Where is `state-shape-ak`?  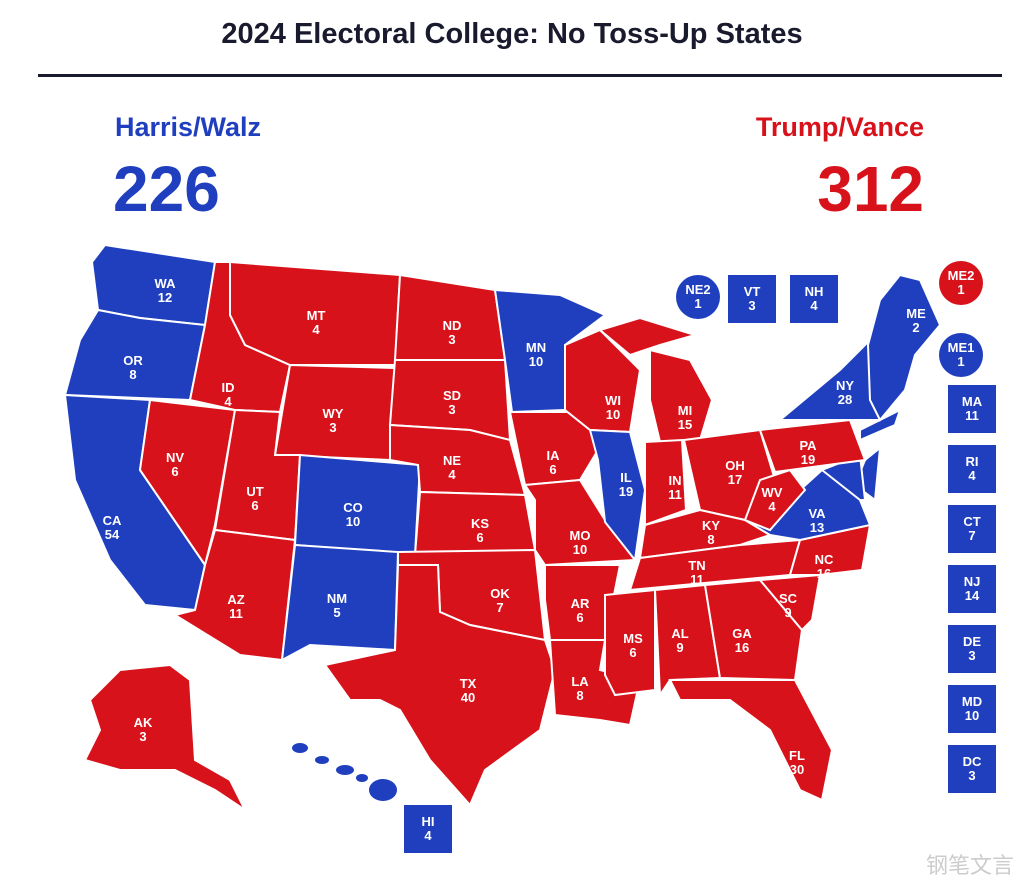
state-shape-ak is located at coordinates (165, 738).